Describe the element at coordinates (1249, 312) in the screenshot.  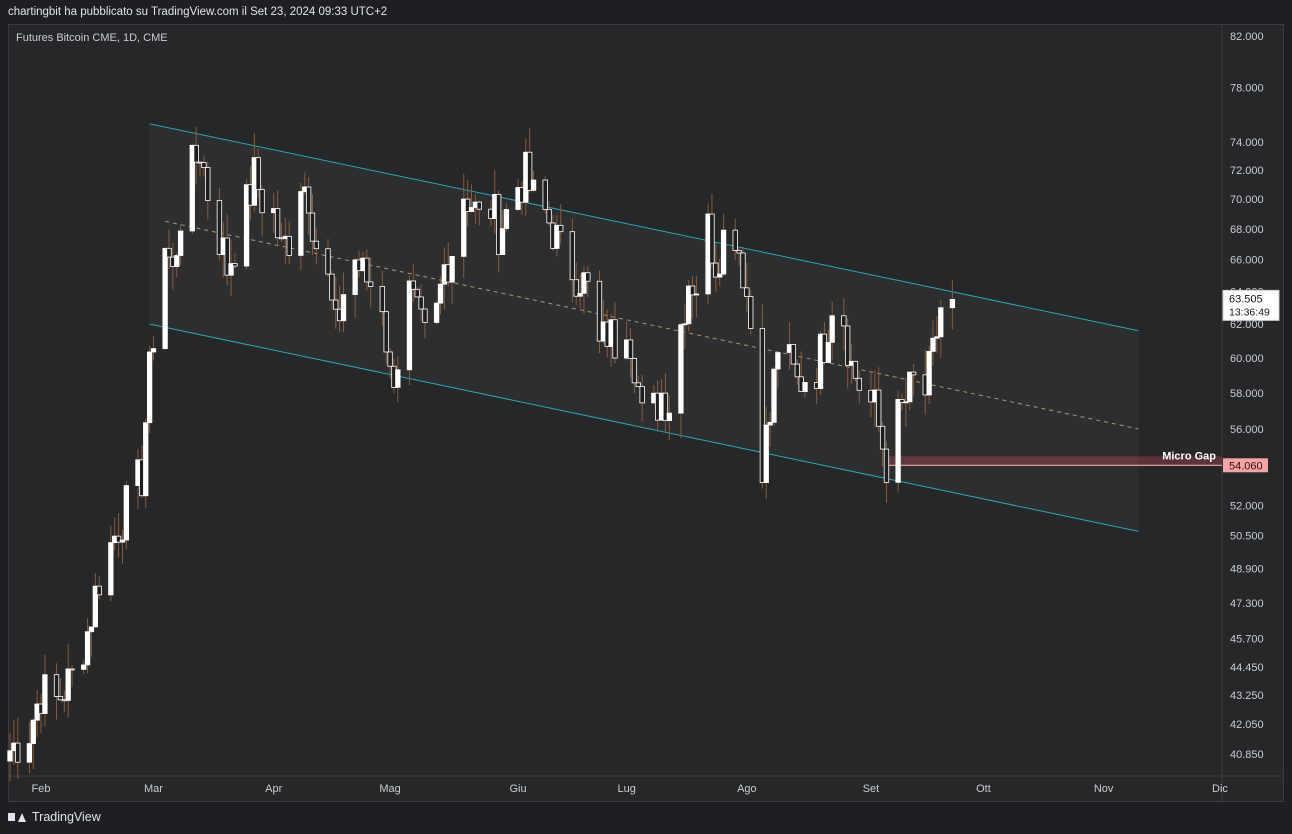
I see `last-price-countdown: 13:36:49` at that location.